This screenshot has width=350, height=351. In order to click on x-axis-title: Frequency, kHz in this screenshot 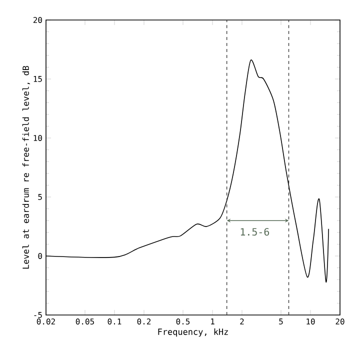, I will do `click(193, 332)`.